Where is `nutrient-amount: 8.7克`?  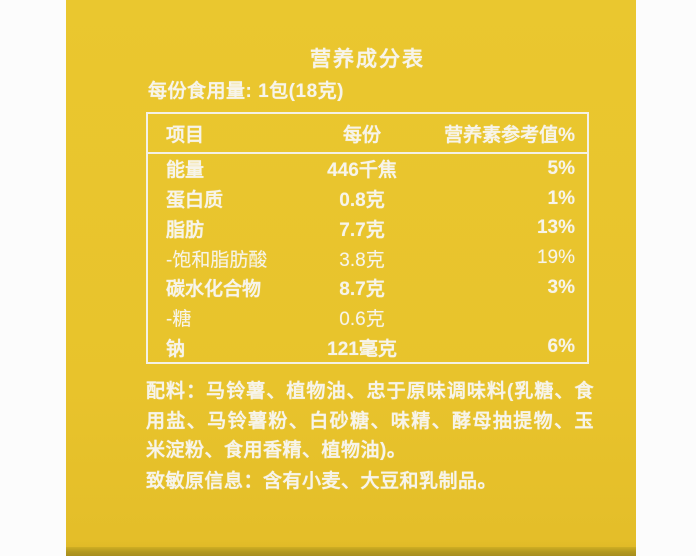
nutrient-amount: 8.7克 is located at coordinates (362, 290).